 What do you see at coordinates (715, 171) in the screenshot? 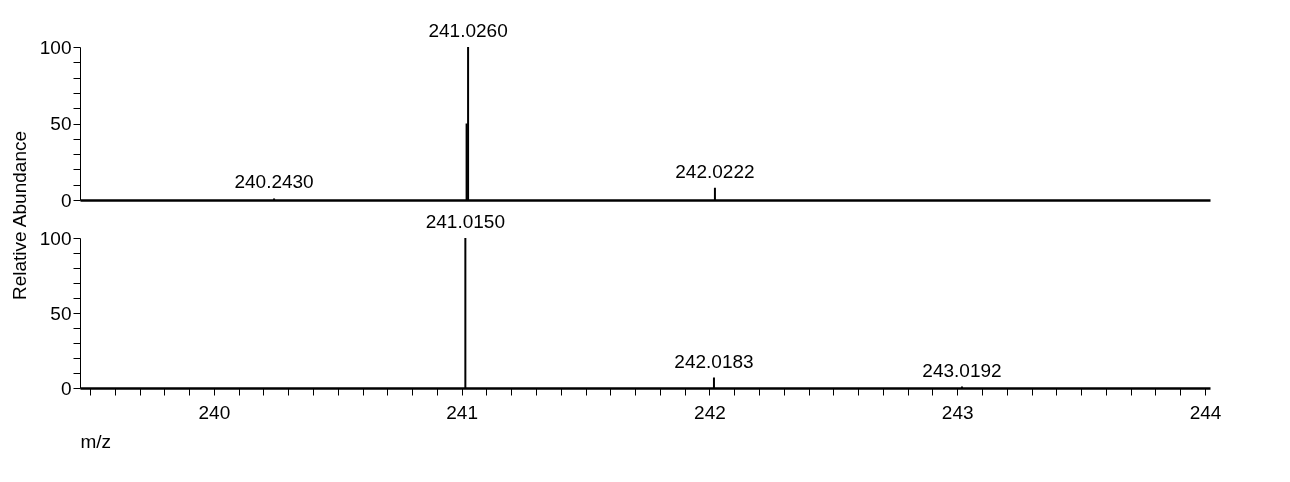
I see `annotation: 242.0222` at bounding box center [715, 171].